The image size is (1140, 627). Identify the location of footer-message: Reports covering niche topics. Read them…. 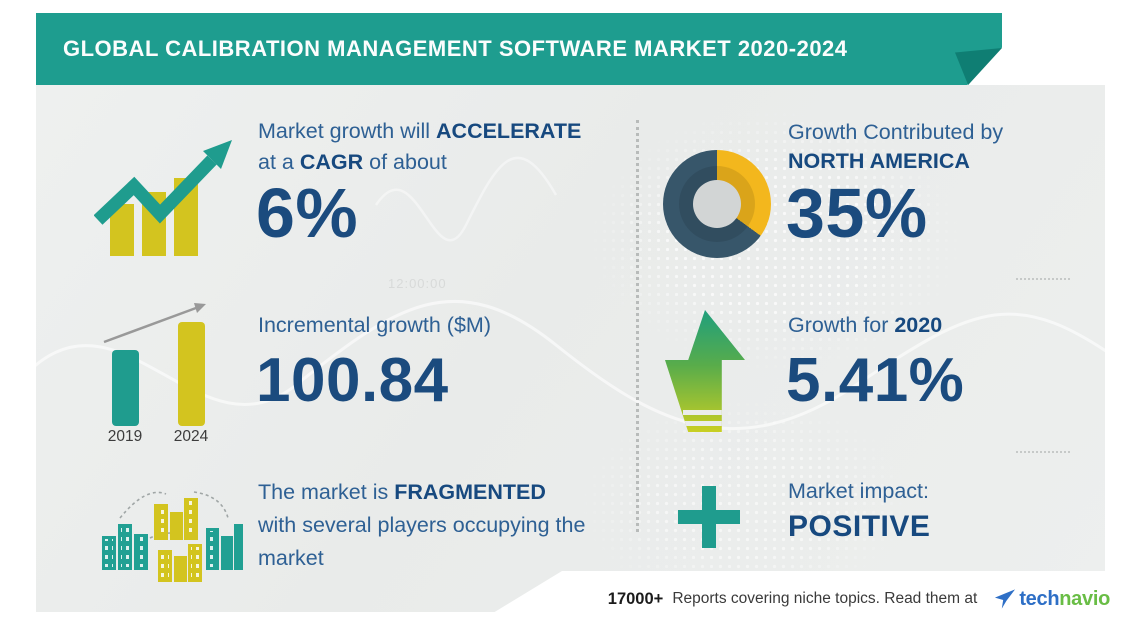
(825, 598).